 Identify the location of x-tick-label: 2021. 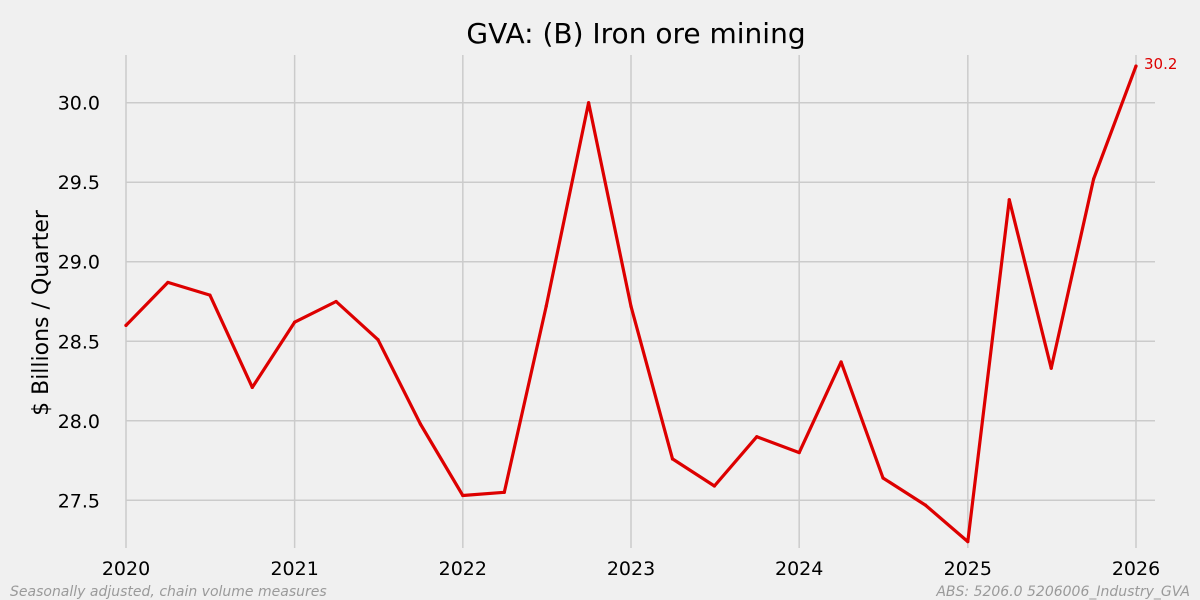
(294, 569).